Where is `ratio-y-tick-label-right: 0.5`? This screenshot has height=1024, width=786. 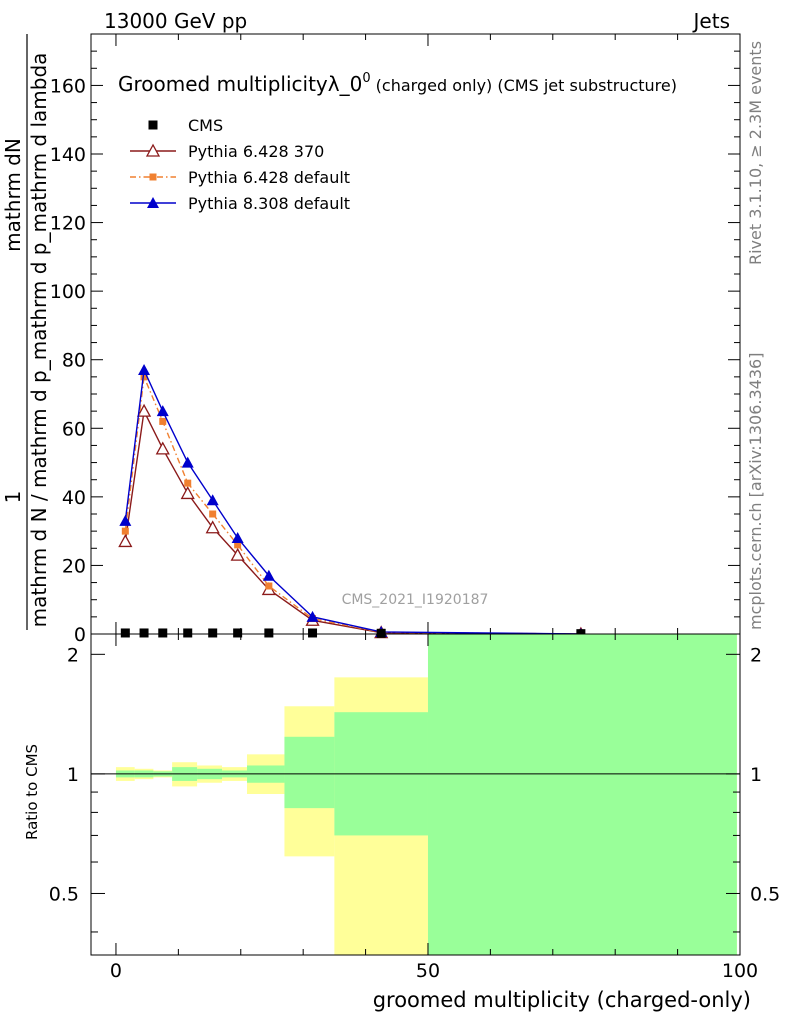 ratio-y-tick-label-right: 0.5 is located at coordinates (765, 894).